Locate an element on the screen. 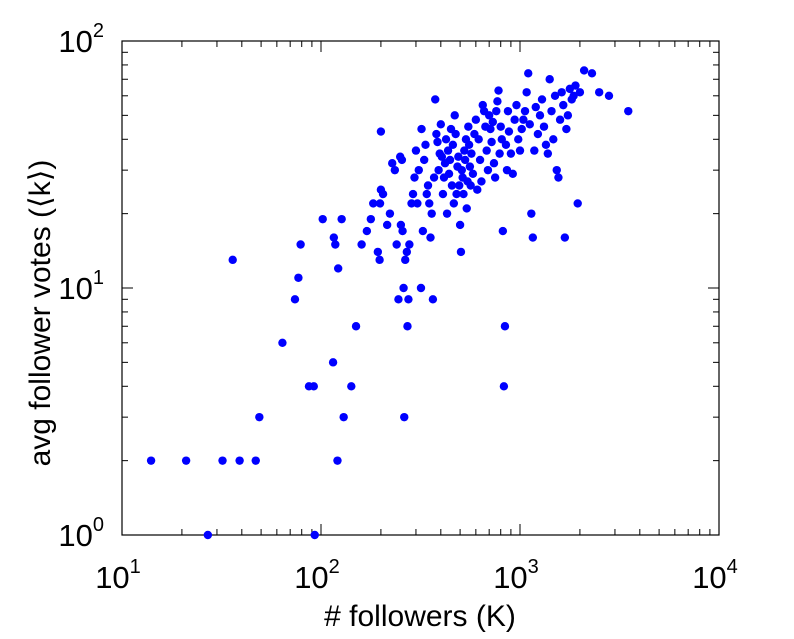 Image resolution: width=794 pixels, height=639 pixels. y-tick-labels: 100 101 102 is located at coordinates (81, 286).